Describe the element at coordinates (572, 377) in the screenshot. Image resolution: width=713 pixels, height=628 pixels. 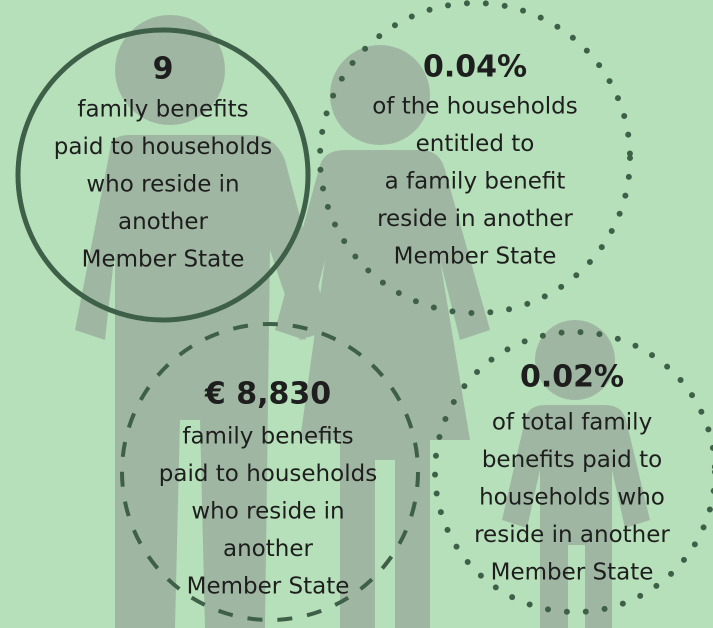
I see `stat-value: 0.02%` at that location.